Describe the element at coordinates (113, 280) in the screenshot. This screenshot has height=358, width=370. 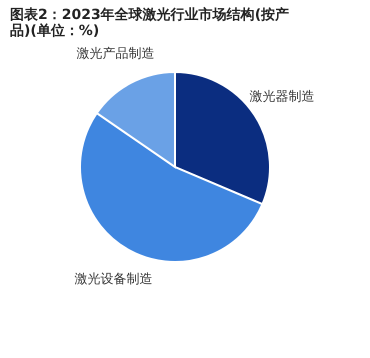
I see `slice-label: 激光设备制造` at that location.